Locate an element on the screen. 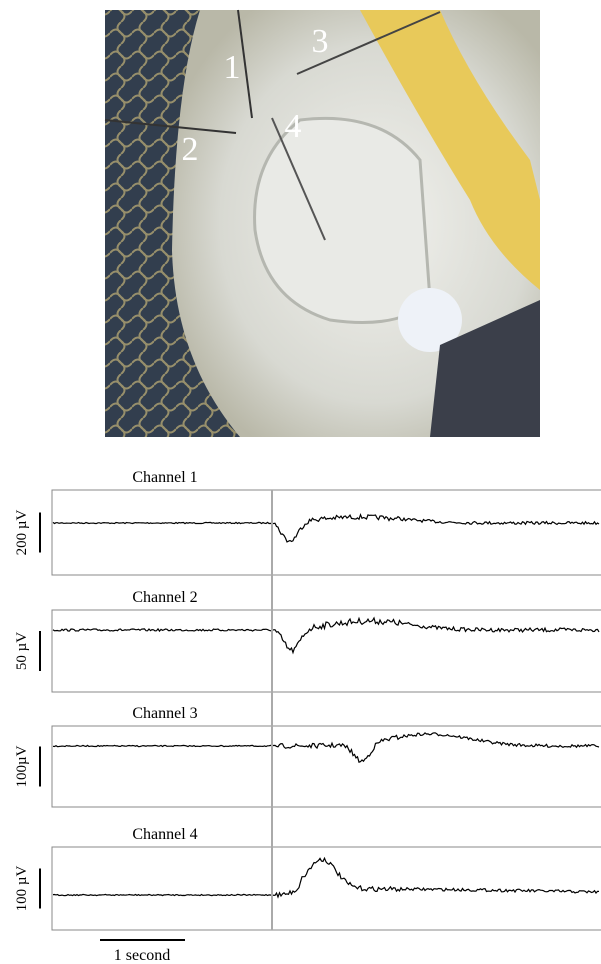 The width and height of the screenshot is (601, 964). electrode-label: 2 is located at coordinates (190, 149).